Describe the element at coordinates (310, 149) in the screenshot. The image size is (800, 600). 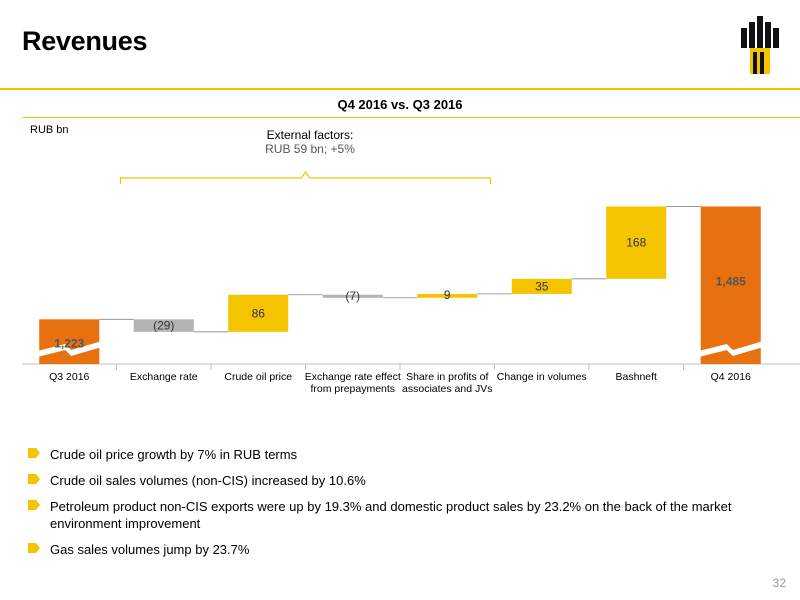
I see `external-factors-value: RUB 59 bn; +5%` at that location.